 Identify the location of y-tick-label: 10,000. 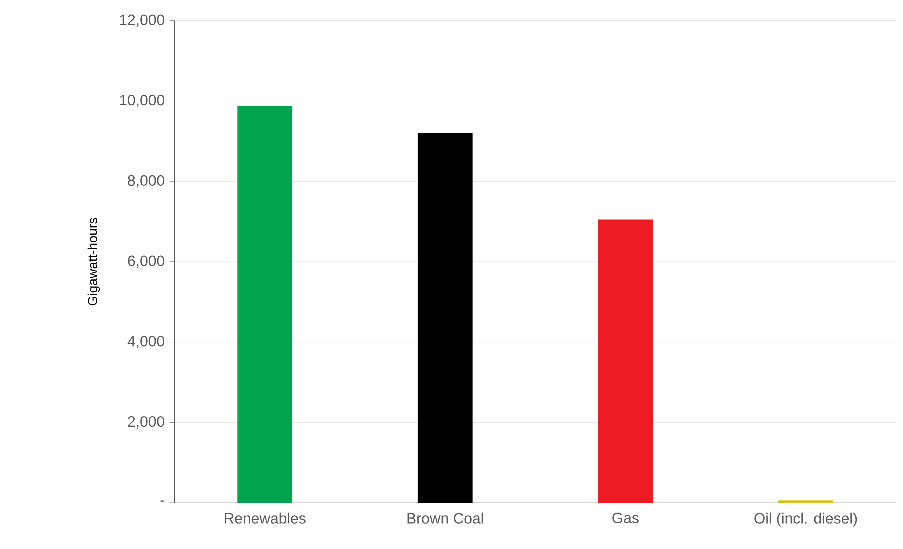
(142, 101).